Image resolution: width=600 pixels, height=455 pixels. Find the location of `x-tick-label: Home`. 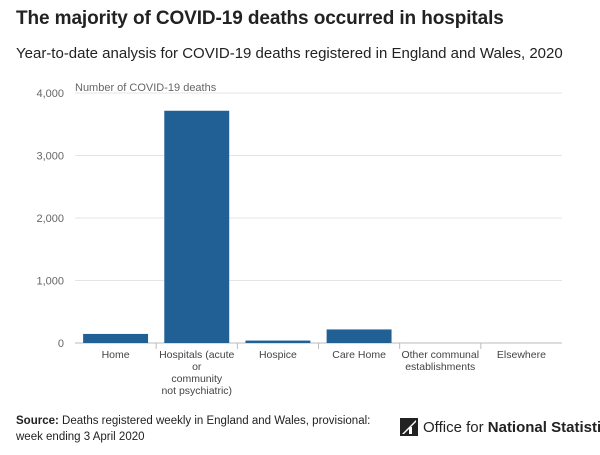

x-tick-label: Home is located at coordinates (116, 355).